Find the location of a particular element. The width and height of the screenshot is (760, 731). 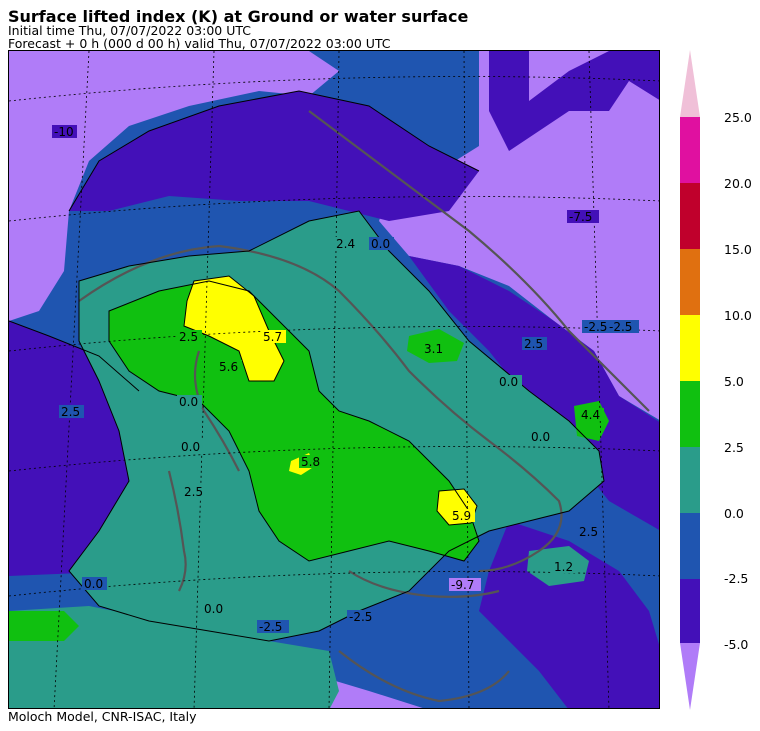

contour-label: 5.7 is located at coordinates (272, 337).